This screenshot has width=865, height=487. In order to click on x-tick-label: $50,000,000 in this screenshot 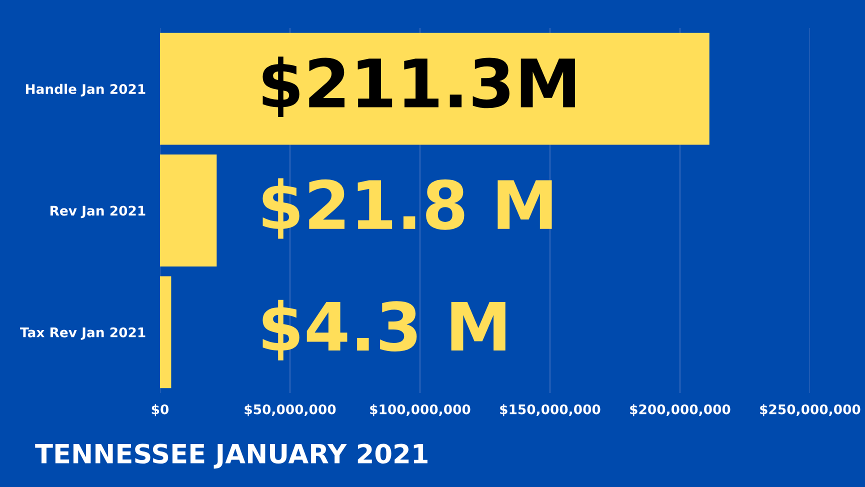, I will do `click(290, 410)`.